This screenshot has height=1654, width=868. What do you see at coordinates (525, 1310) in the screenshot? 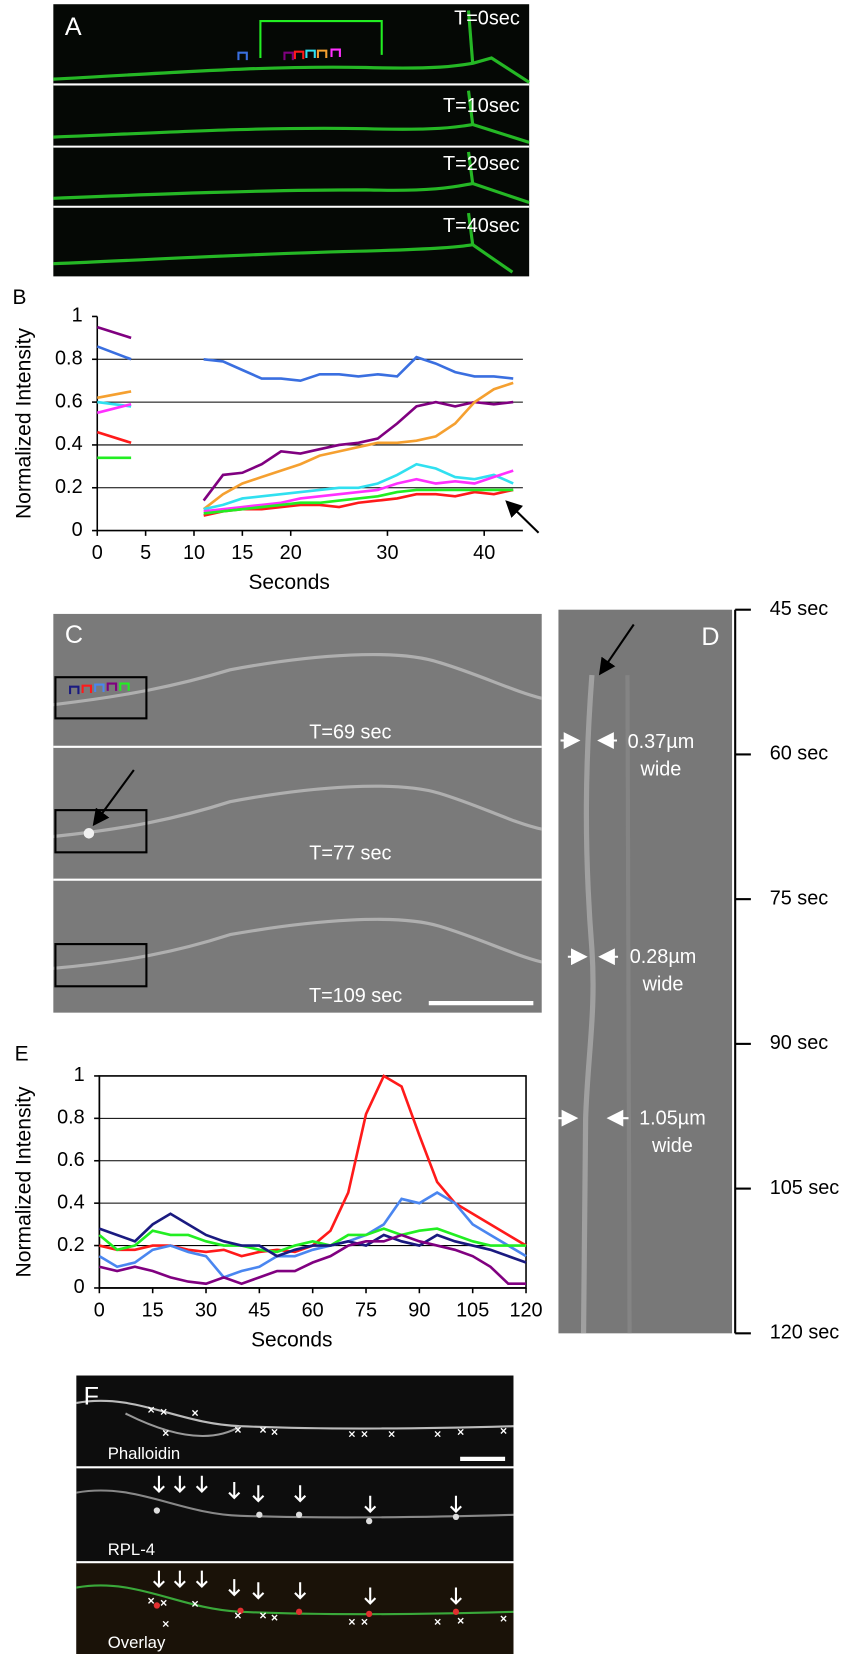
I see `x-tick-label: 120` at bounding box center [525, 1310].